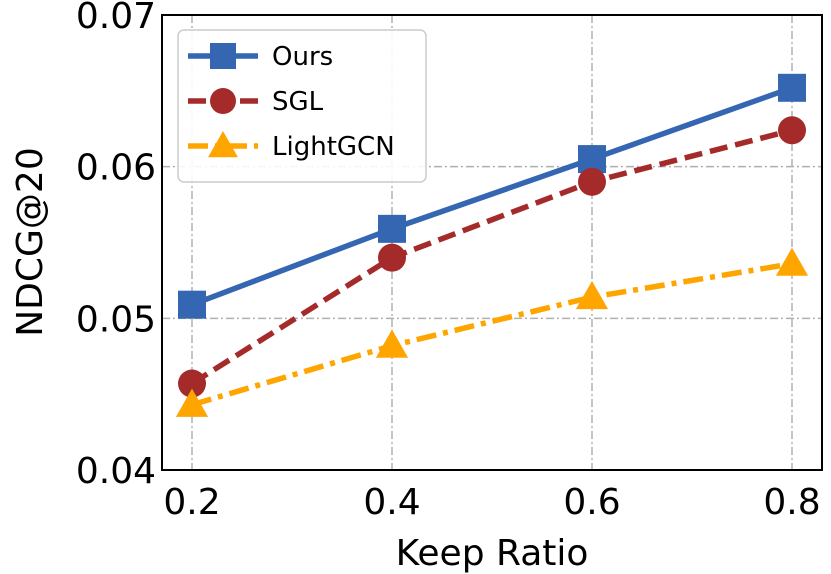 This screenshot has height=574, width=831. I want to click on x-tick-label: 0.2, so click(191, 502).